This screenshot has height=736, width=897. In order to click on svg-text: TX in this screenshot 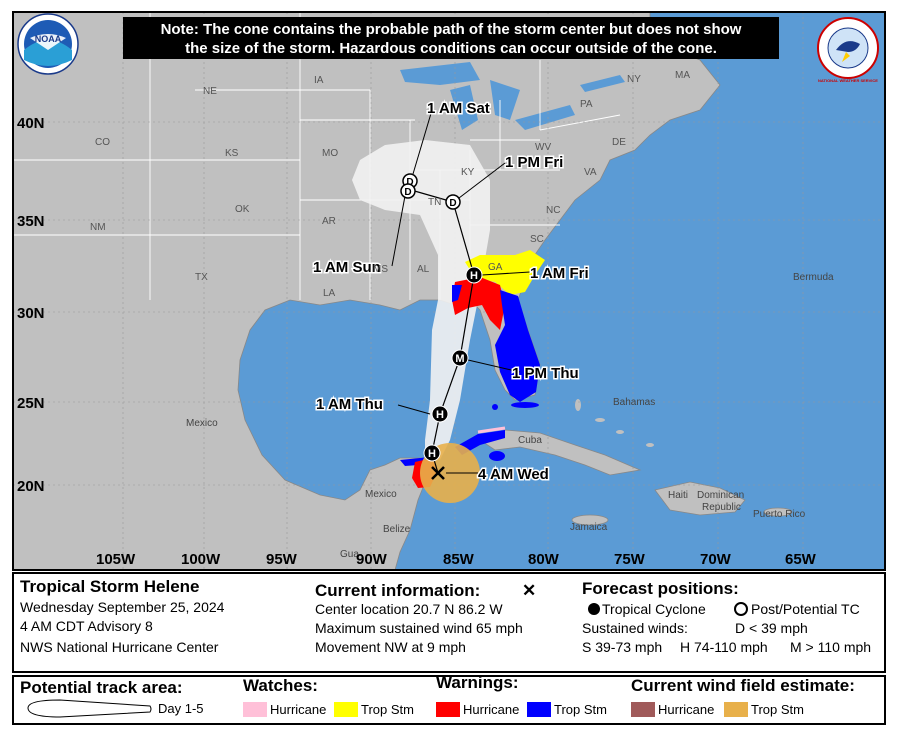, I will do `click(201, 277)`.